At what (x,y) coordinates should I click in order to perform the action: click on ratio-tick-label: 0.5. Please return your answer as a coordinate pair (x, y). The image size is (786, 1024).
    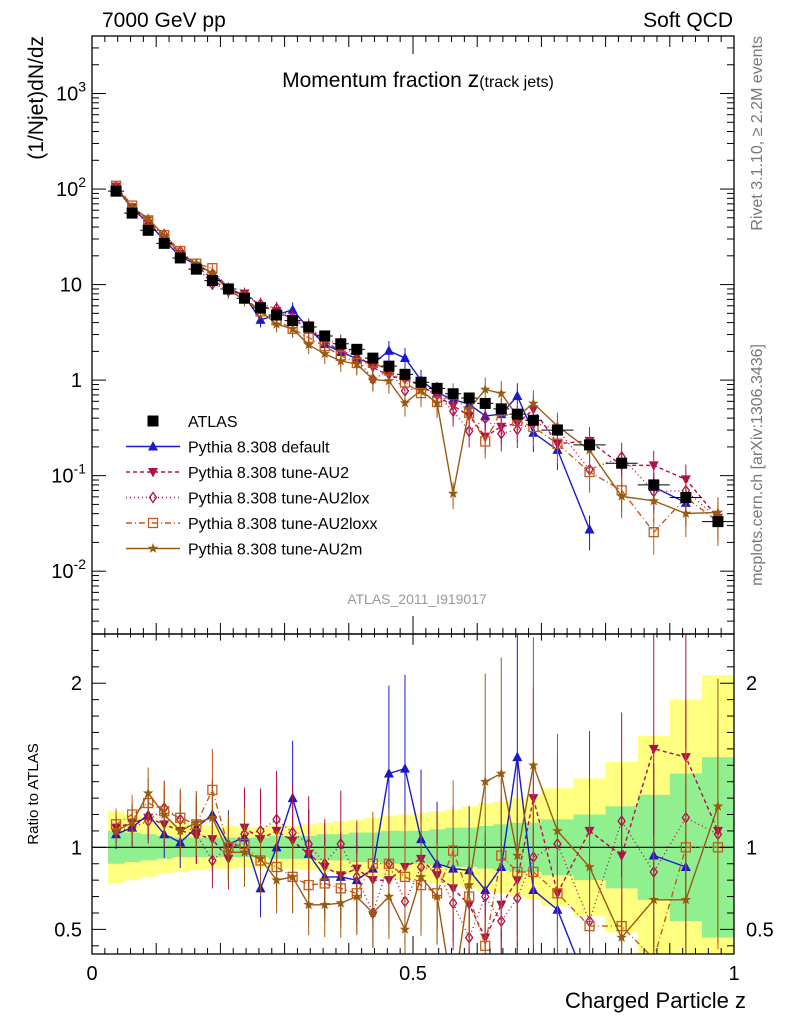
    Looking at the image, I should click on (68, 930).